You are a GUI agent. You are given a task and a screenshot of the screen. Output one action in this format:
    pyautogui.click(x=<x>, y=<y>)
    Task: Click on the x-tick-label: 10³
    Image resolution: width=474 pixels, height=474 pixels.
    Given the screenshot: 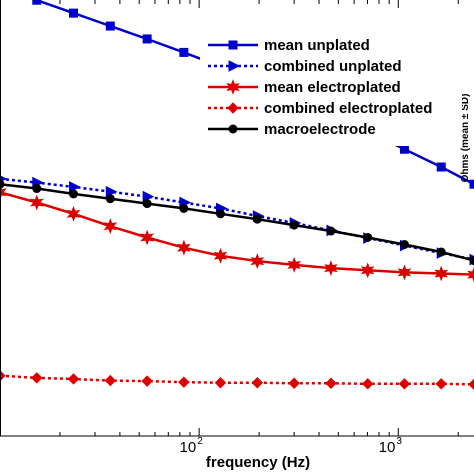 What is the action you would take?
    pyautogui.click(x=391, y=446)
    